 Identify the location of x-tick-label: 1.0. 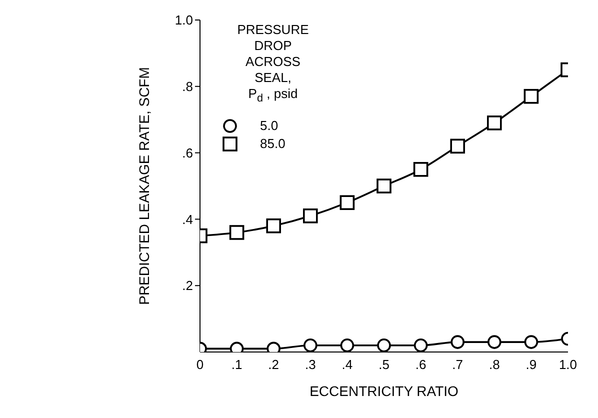
(568, 364).